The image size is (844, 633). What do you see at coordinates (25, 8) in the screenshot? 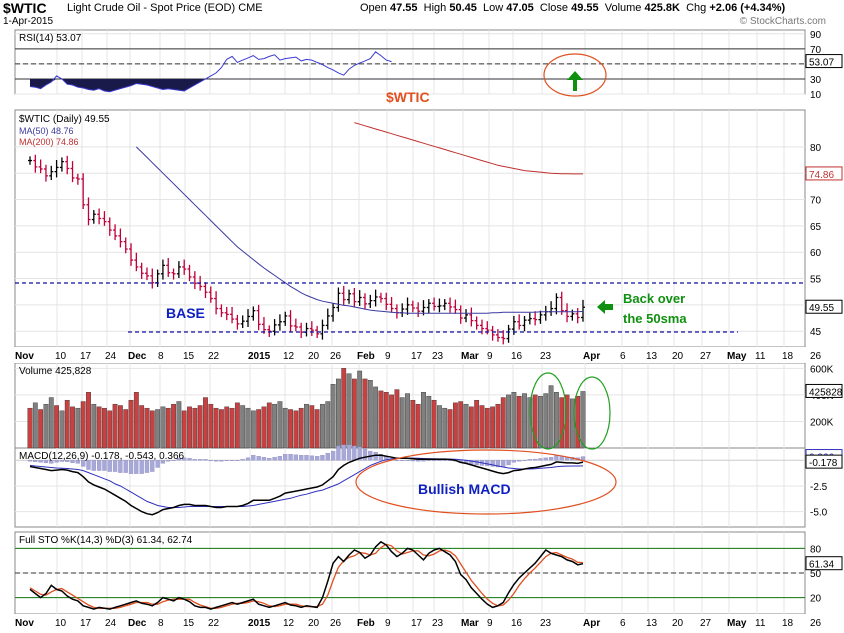
I see `symbol: $WTIC` at bounding box center [25, 8].